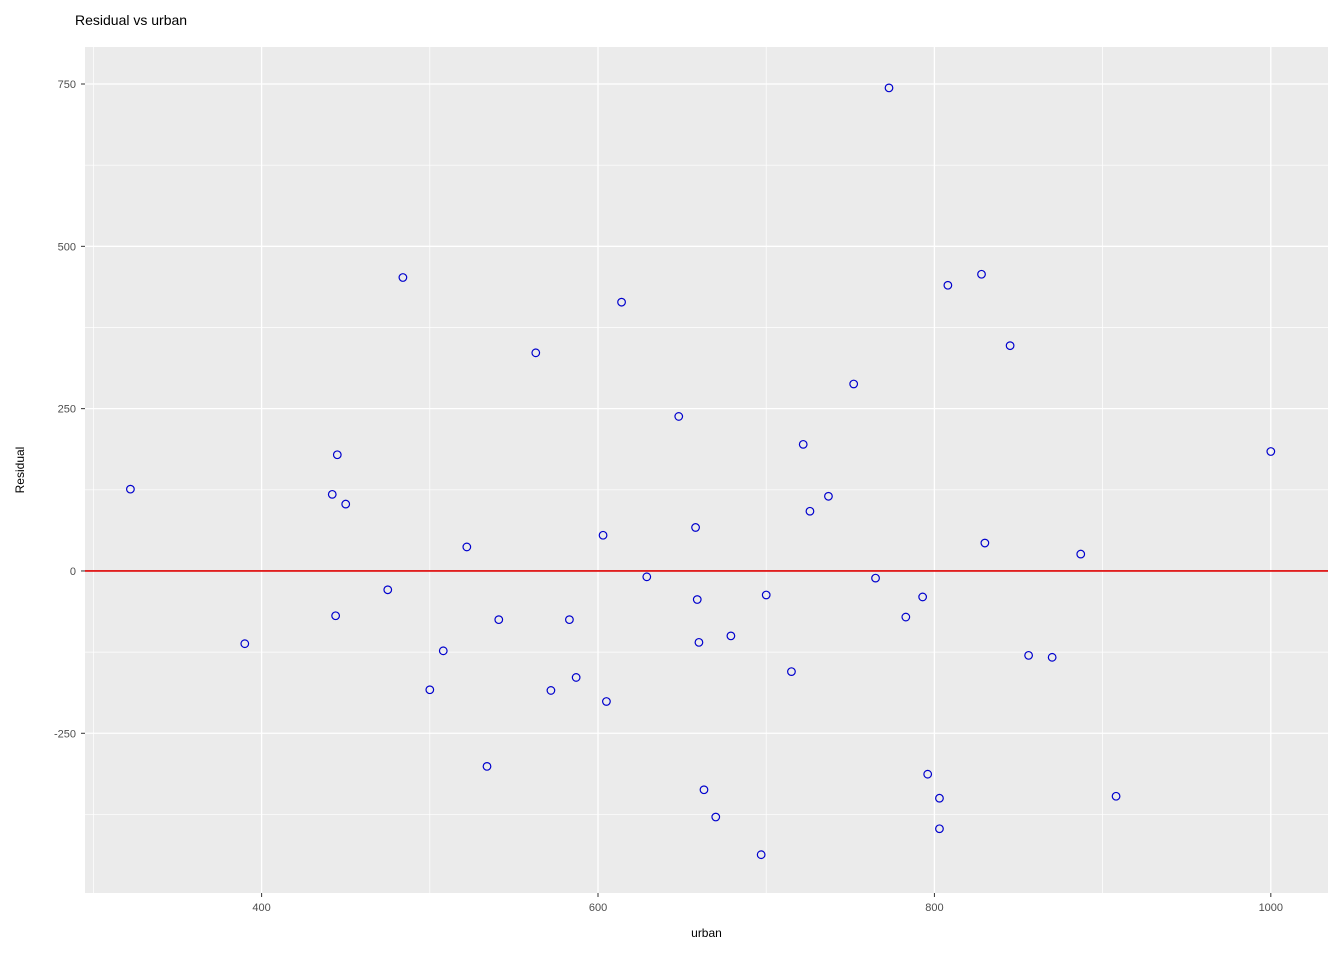 The image size is (1344, 960). What do you see at coordinates (1271, 908) in the screenshot?
I see `x-tick-label: 1000` at bounding box center [1271, 908].